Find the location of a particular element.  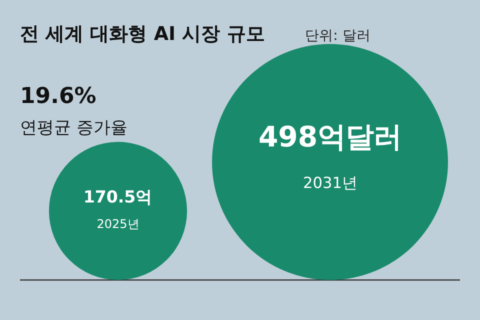

data-label: 170.5억 is located at coordinates (118, 196).